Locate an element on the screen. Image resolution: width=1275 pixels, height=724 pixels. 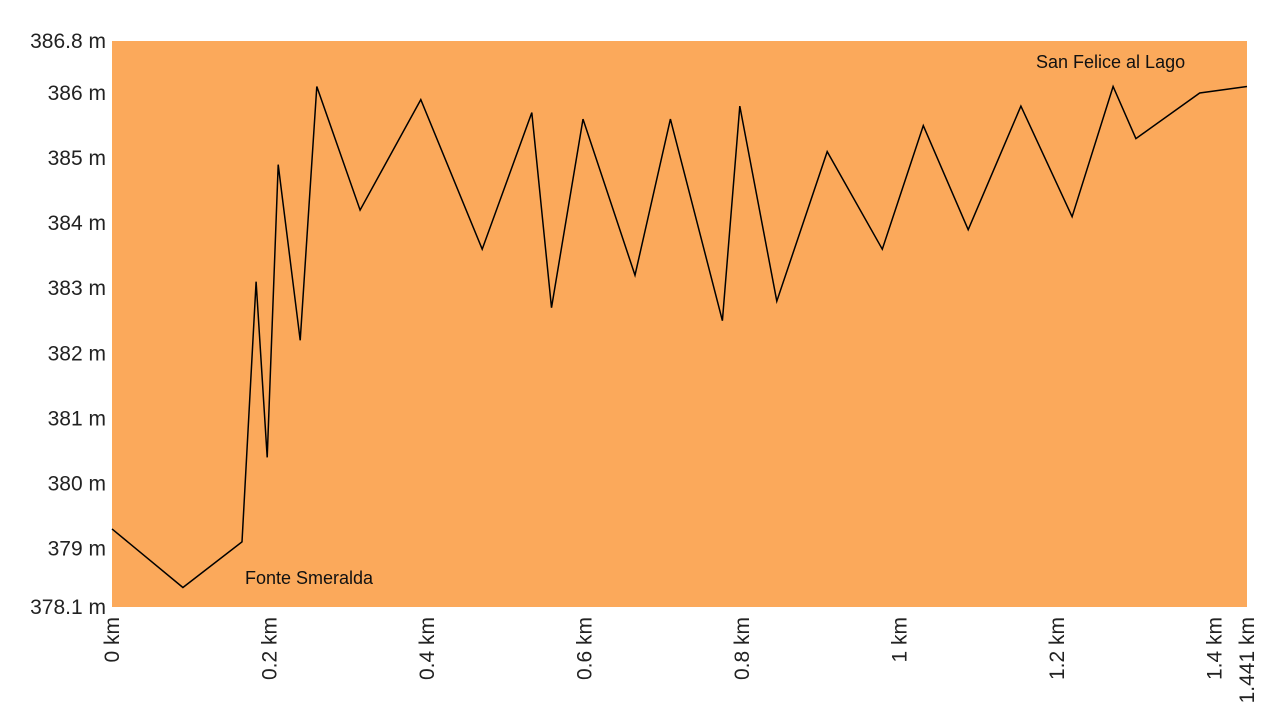
annotation-start: Fonte Smeralda is located at coordinates (309, 578).